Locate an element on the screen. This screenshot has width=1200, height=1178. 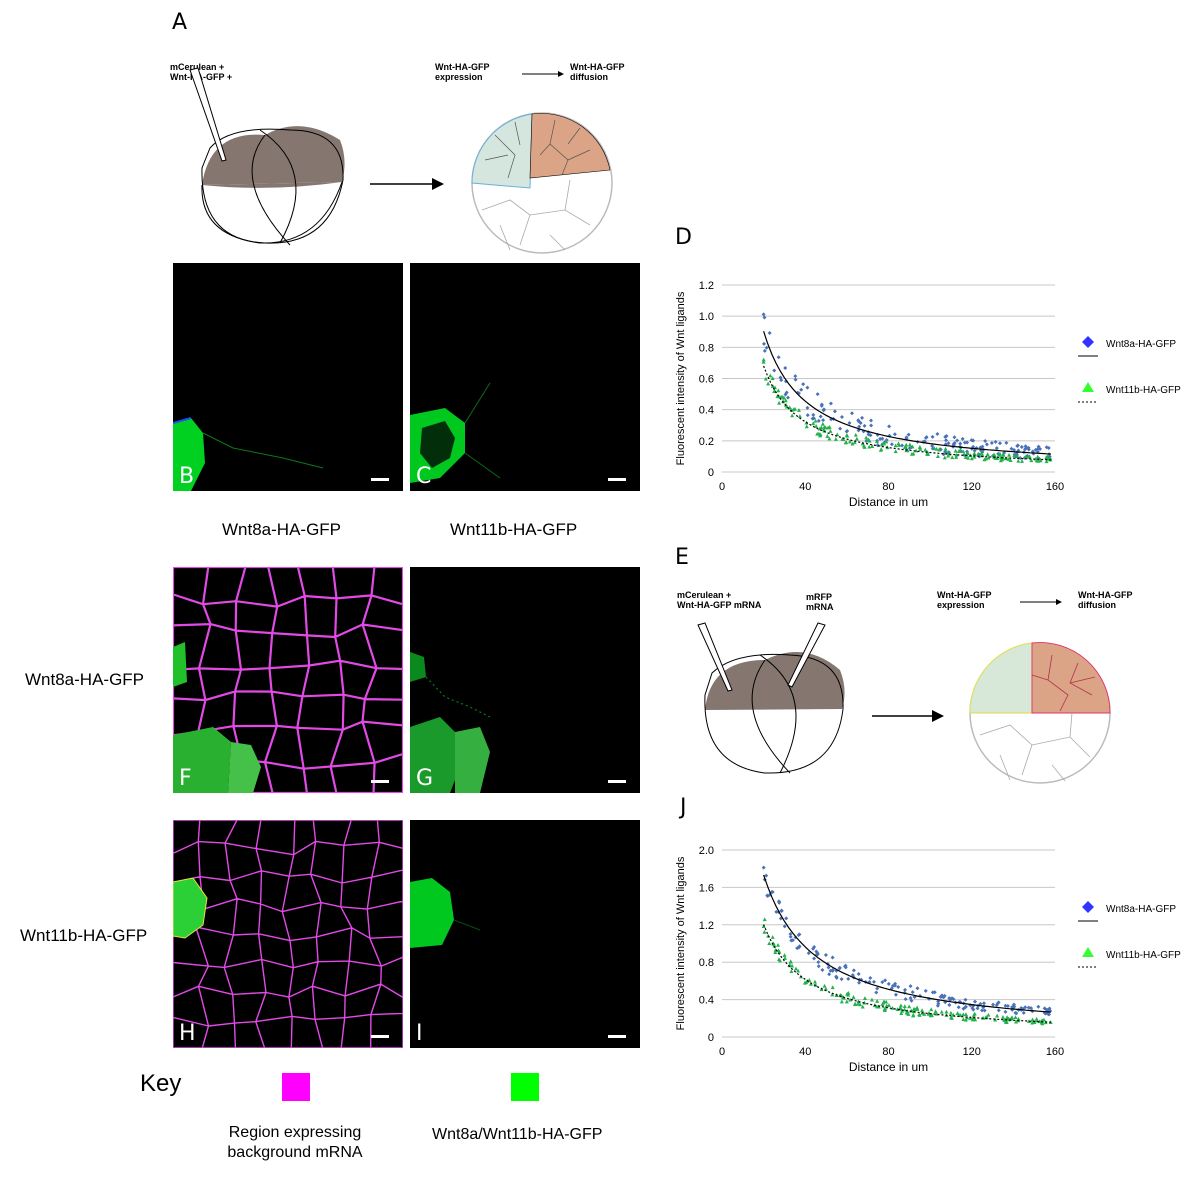
micro-panel-h: H is located at coordinates (288, 934).